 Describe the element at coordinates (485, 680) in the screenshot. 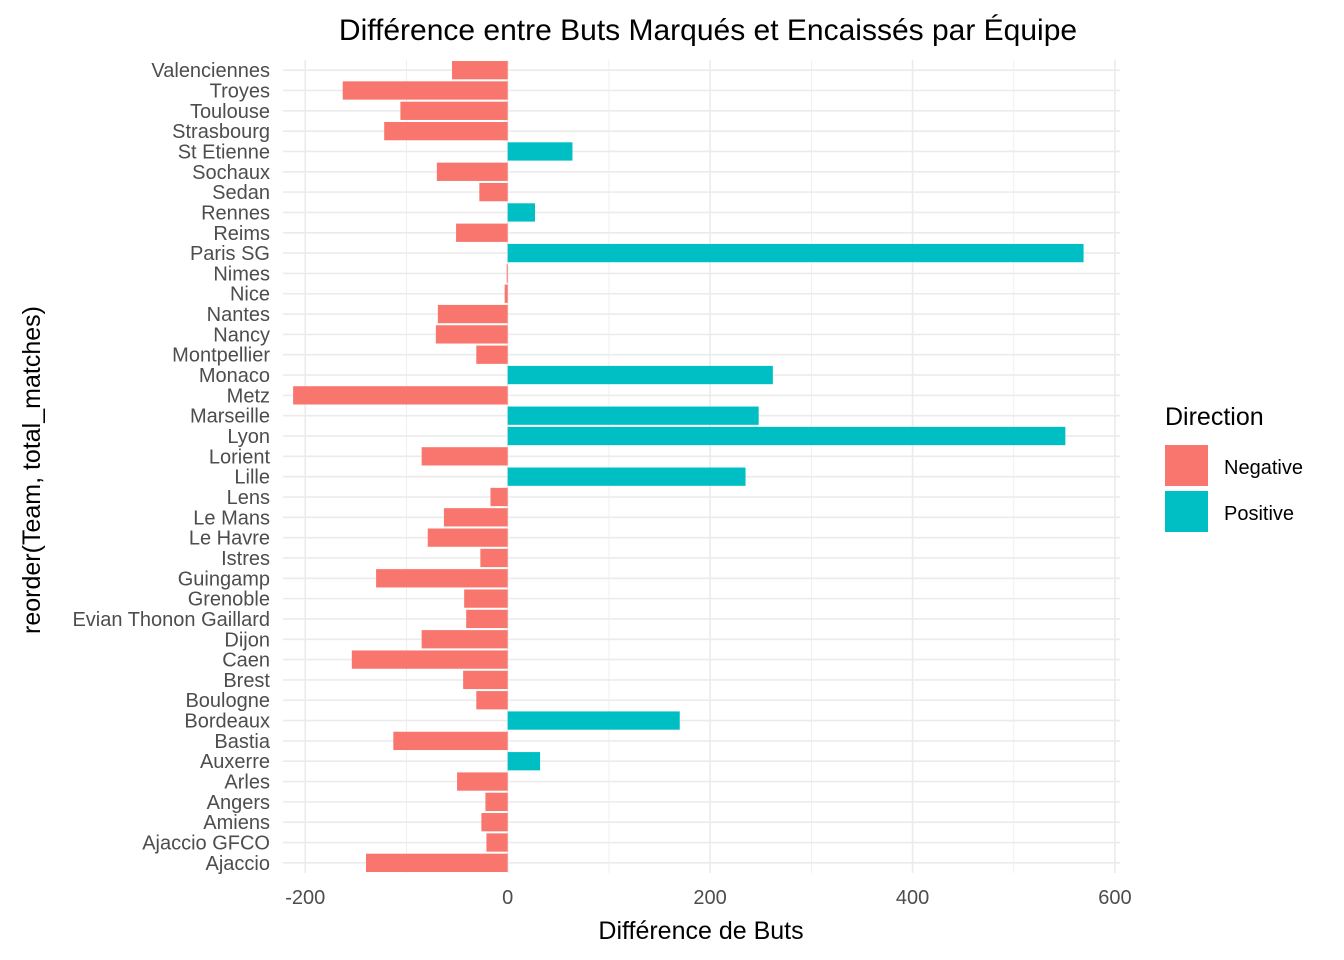

I see `bar-brest` at that location.